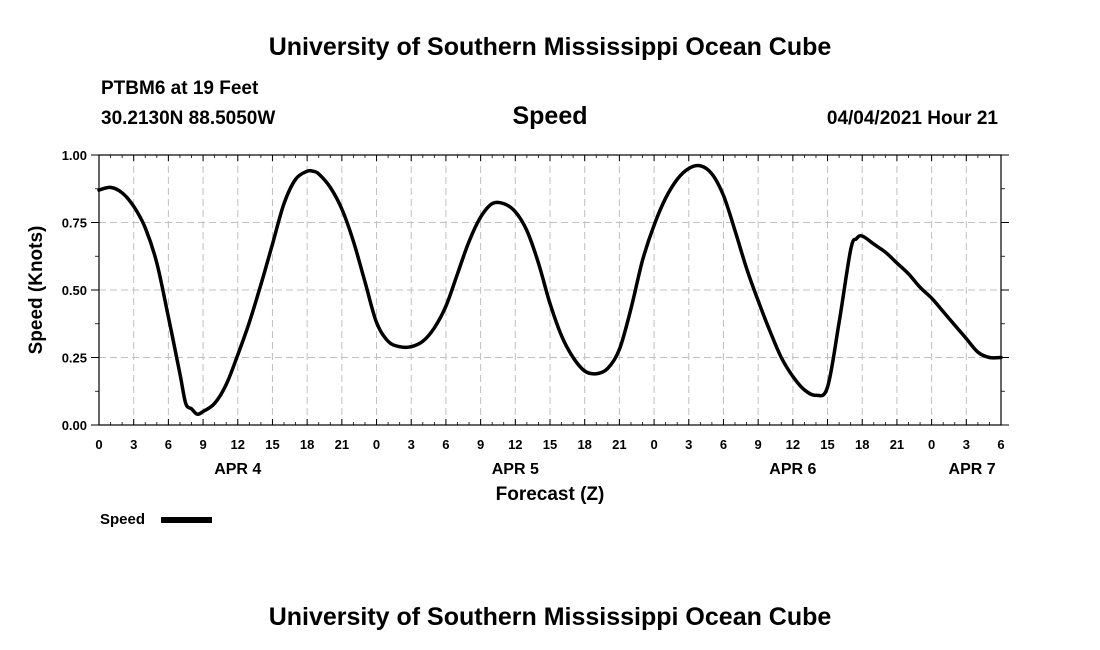 This screenshot has height=650, width=1100. I want to click on day-label: APR 4, so click(237, 469).